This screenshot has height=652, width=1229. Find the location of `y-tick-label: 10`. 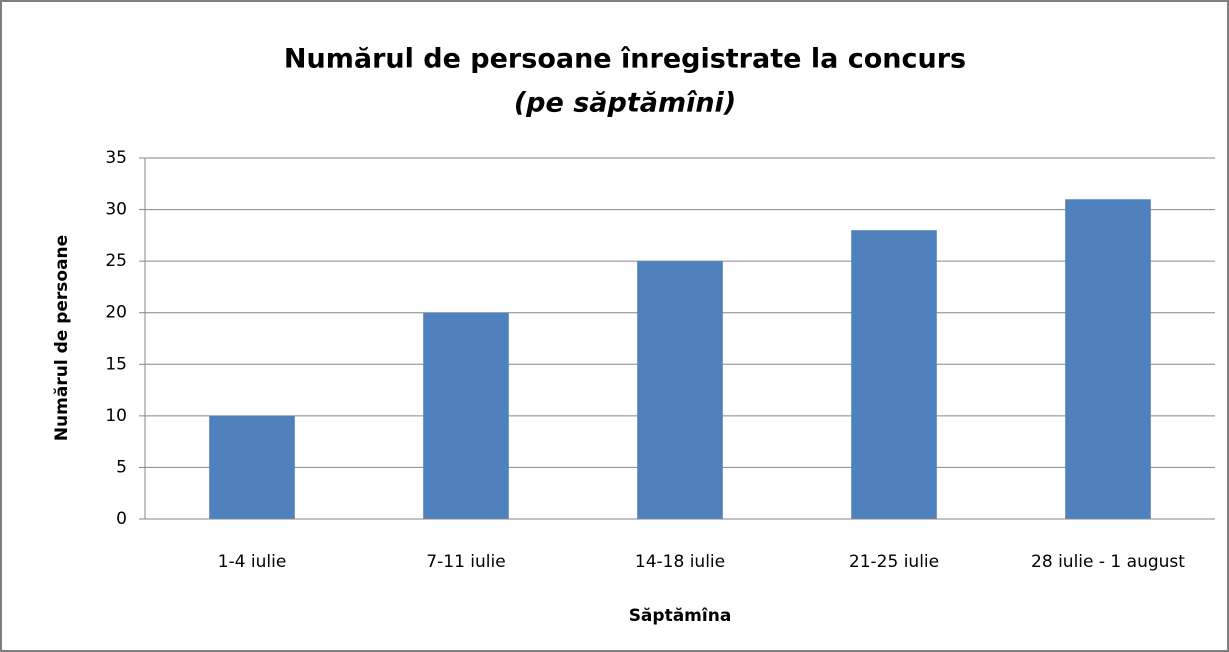

y-tick-label: 10 is located at coordinates (116, 416).